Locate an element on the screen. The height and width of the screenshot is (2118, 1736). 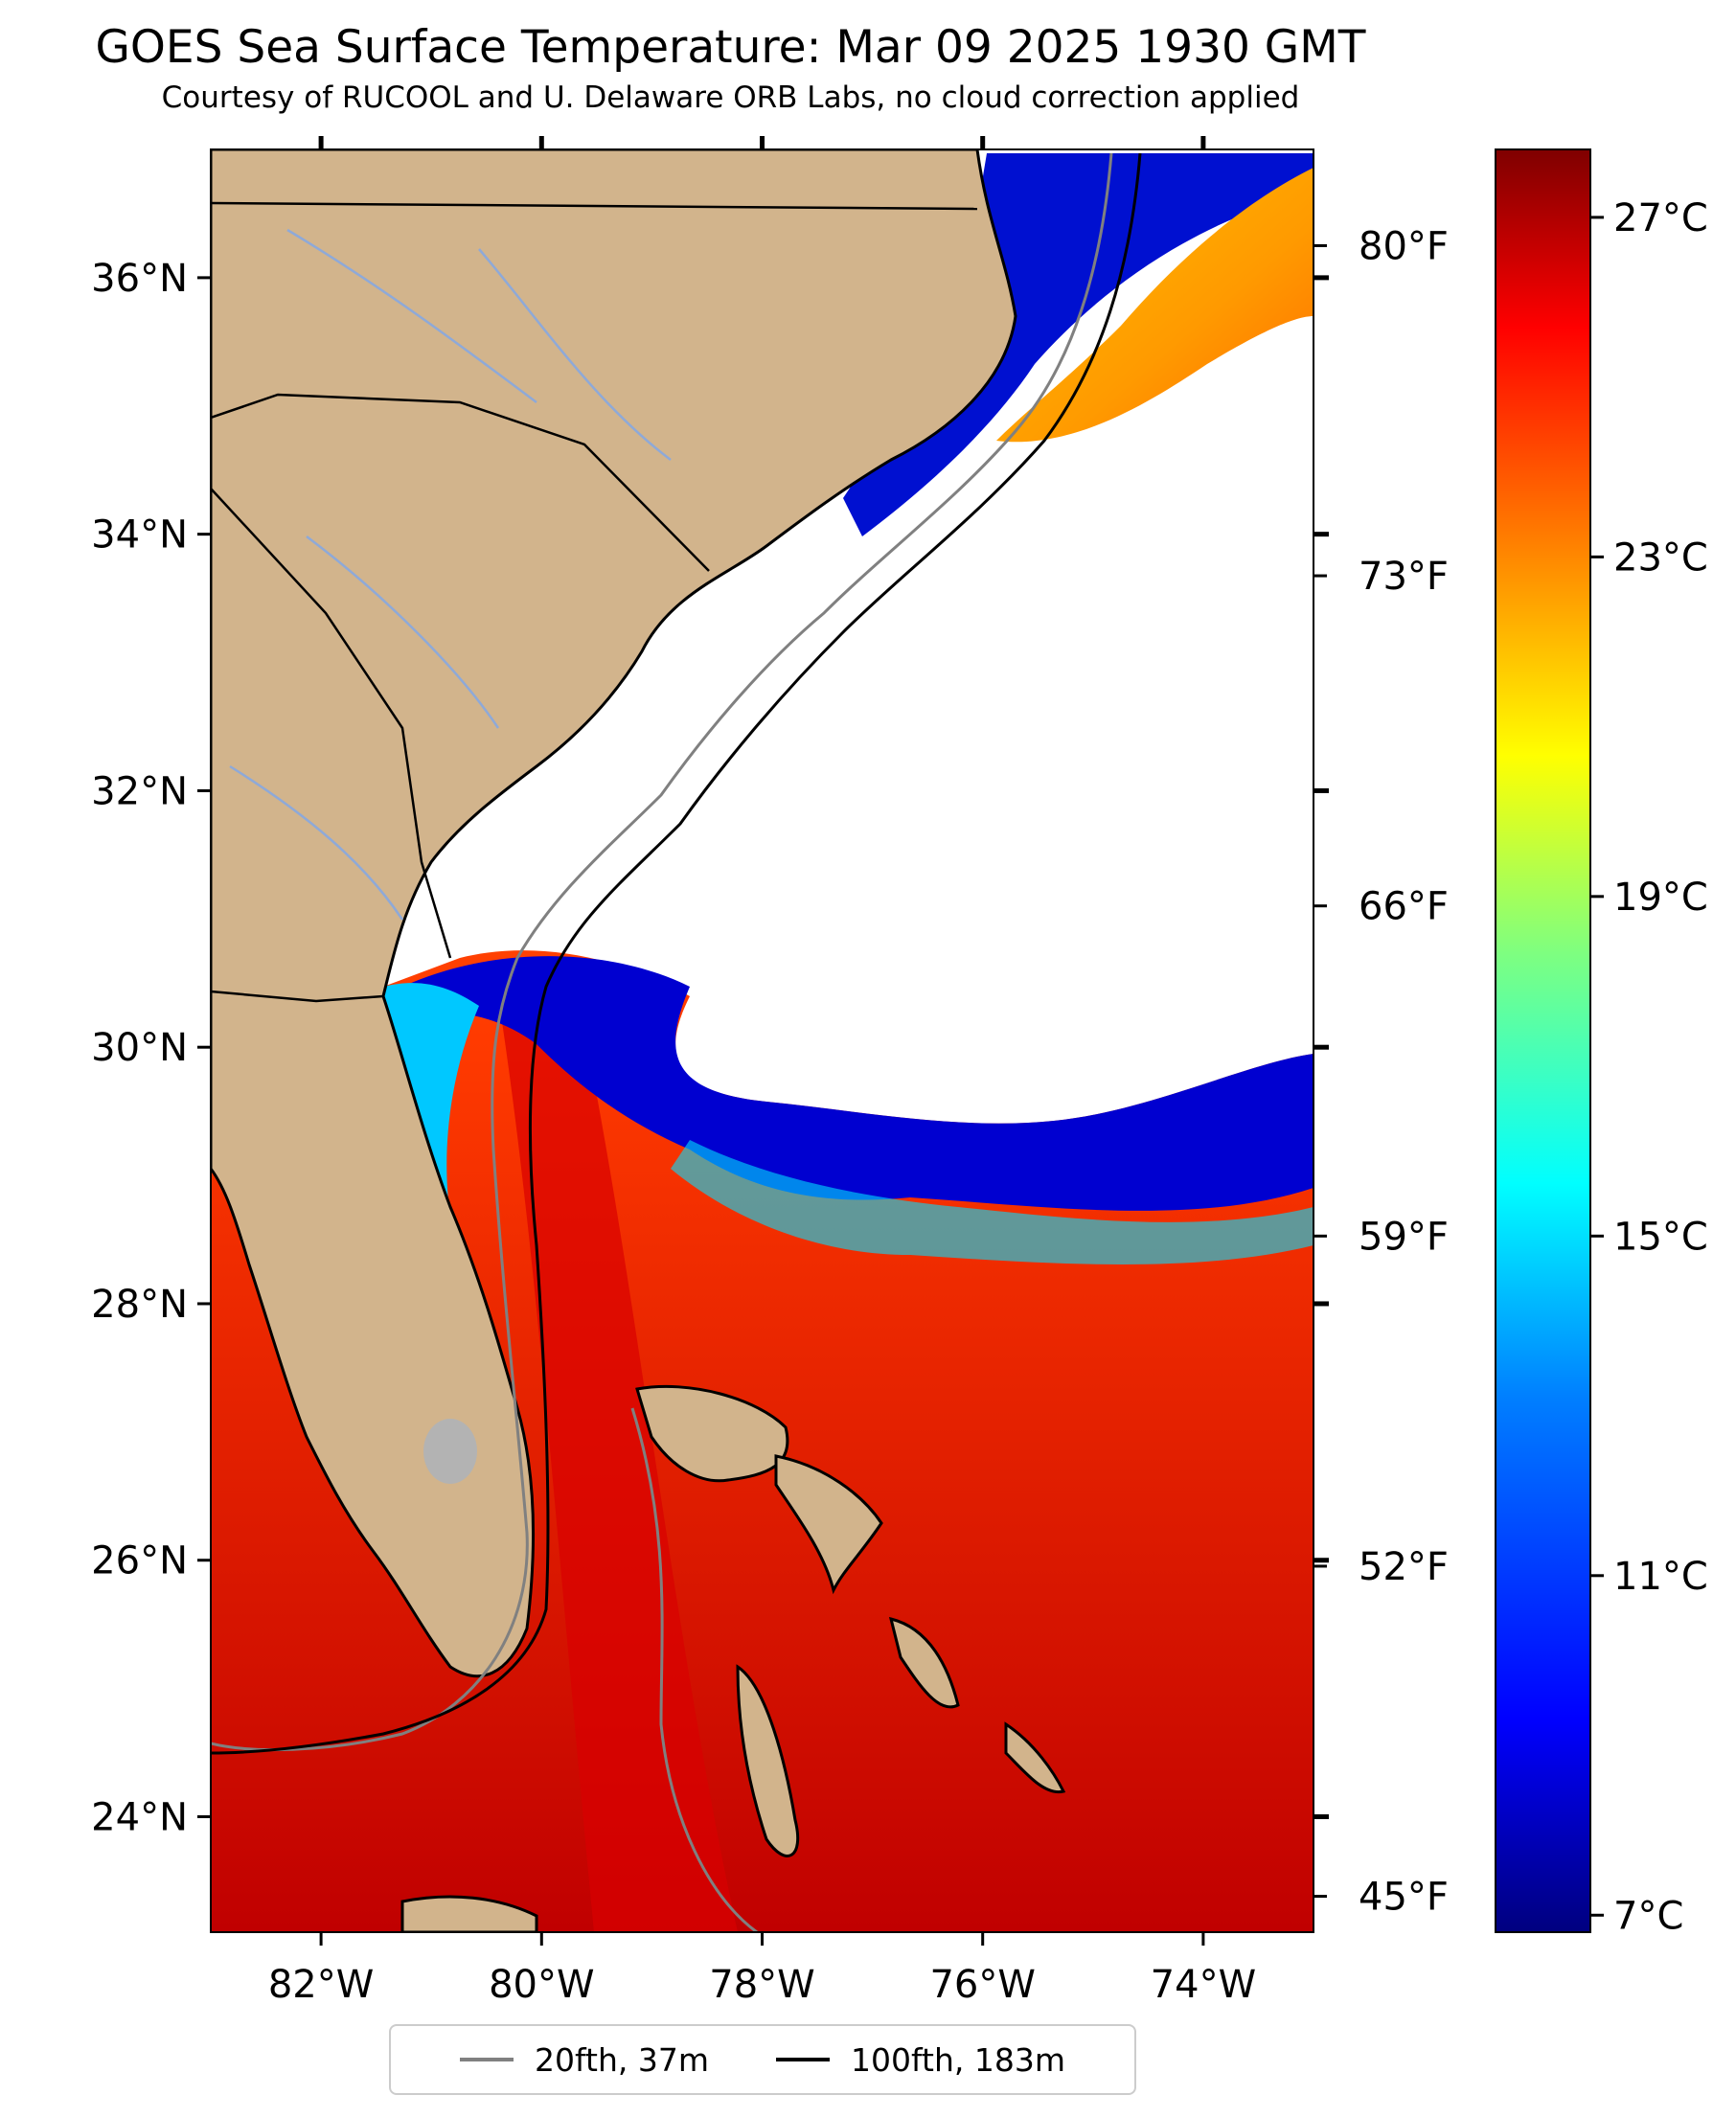
bahama-bank-isobath is located at coordinates (694, 1669).